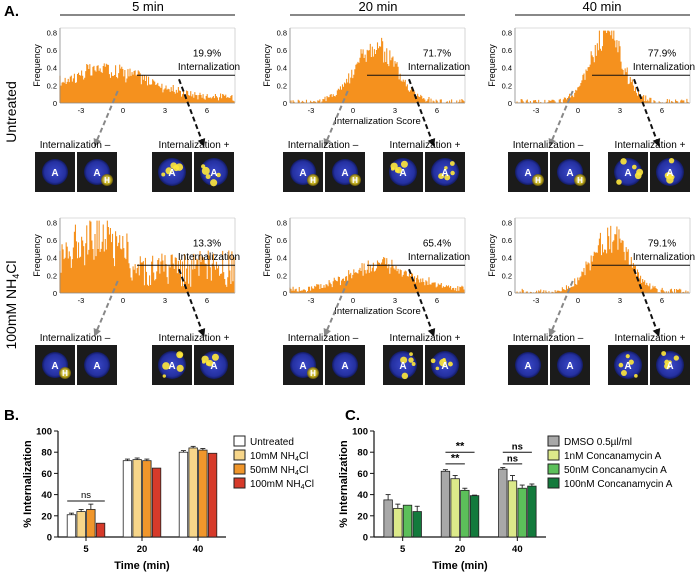 The image size is (696, 577). Describe the element at coordinates (377, 7) in the screenshot. I see `time-header-20: 20 min` at that location.